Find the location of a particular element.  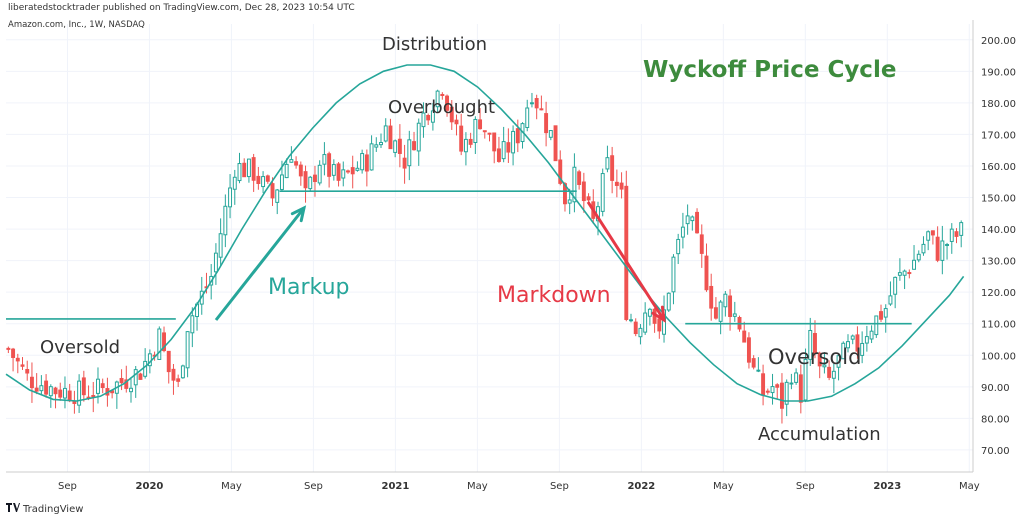

time-tick-label: Sep is located at coordinates (559, 486).